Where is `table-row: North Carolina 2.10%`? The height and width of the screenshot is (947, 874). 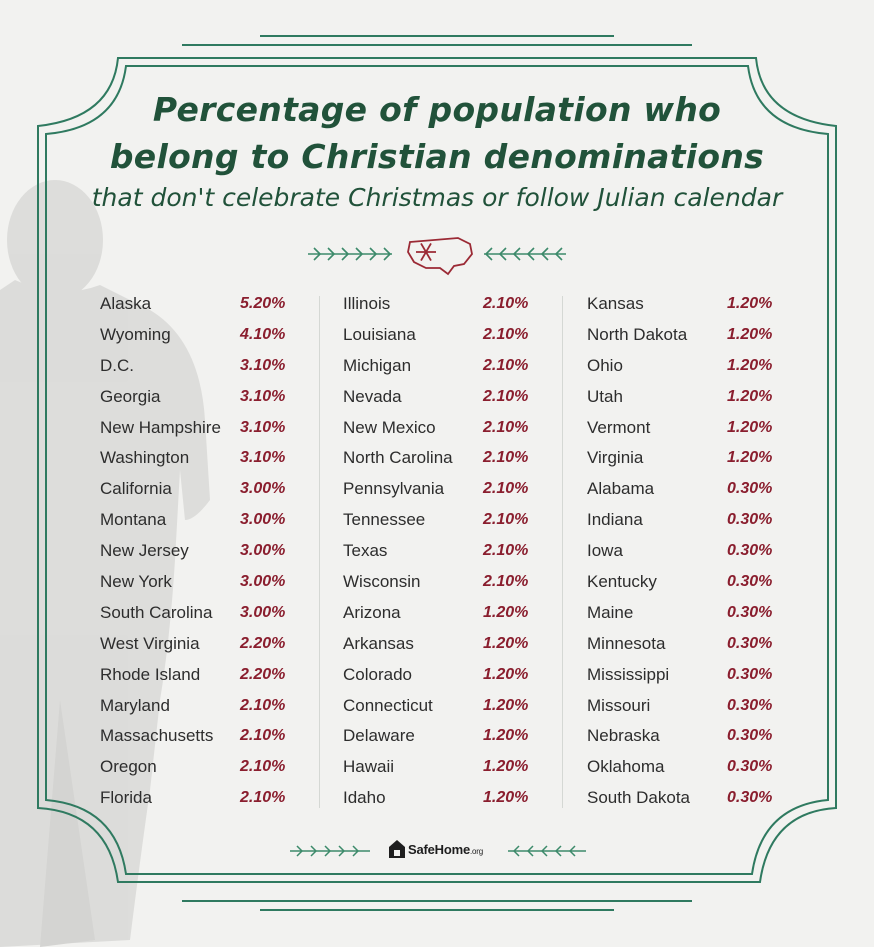 table-row: North Carolina 2.10% is located at coordinates (450, 458).